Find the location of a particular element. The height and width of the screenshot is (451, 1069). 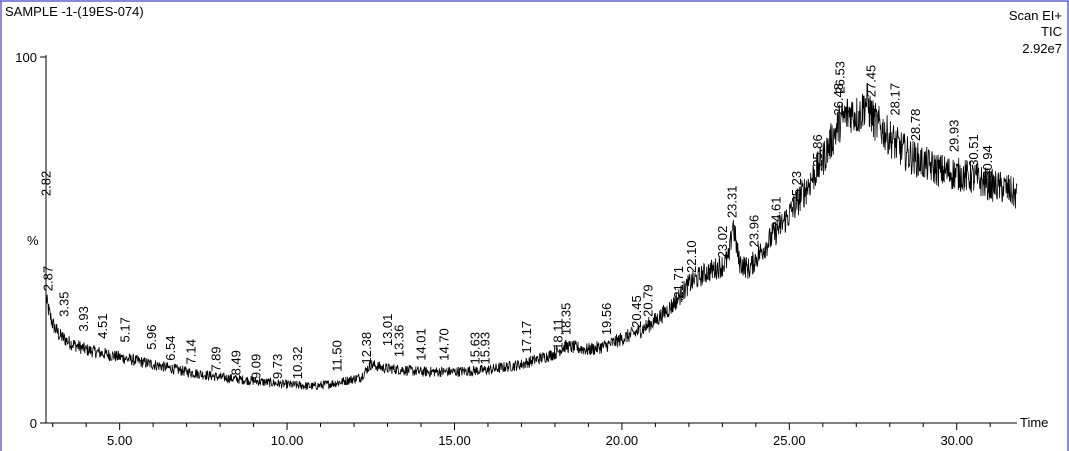

peak-label: 18.11 is located at coordinates (558, 334).